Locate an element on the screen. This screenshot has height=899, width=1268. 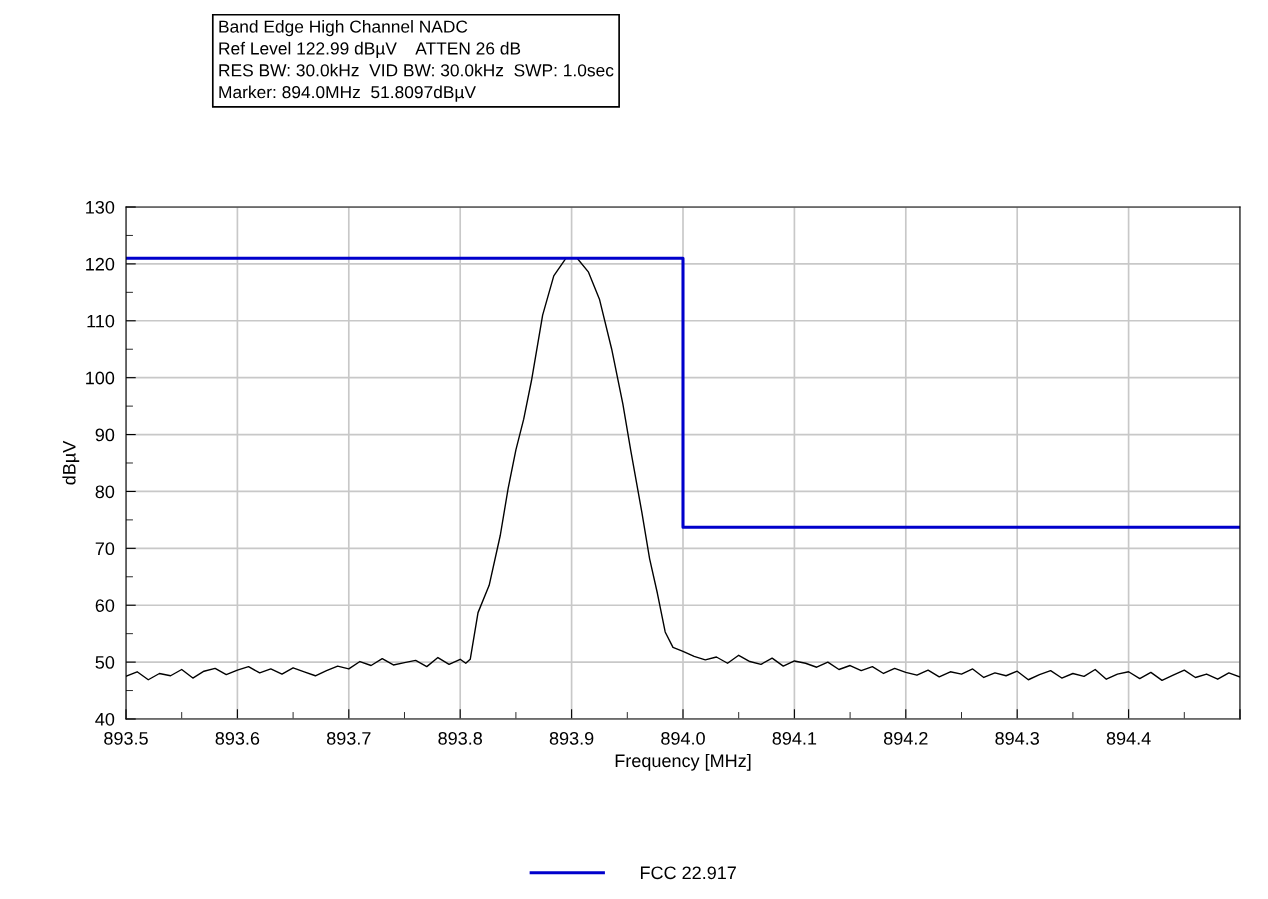
y-tick-label: 100 is located at coordinates (100, 378).